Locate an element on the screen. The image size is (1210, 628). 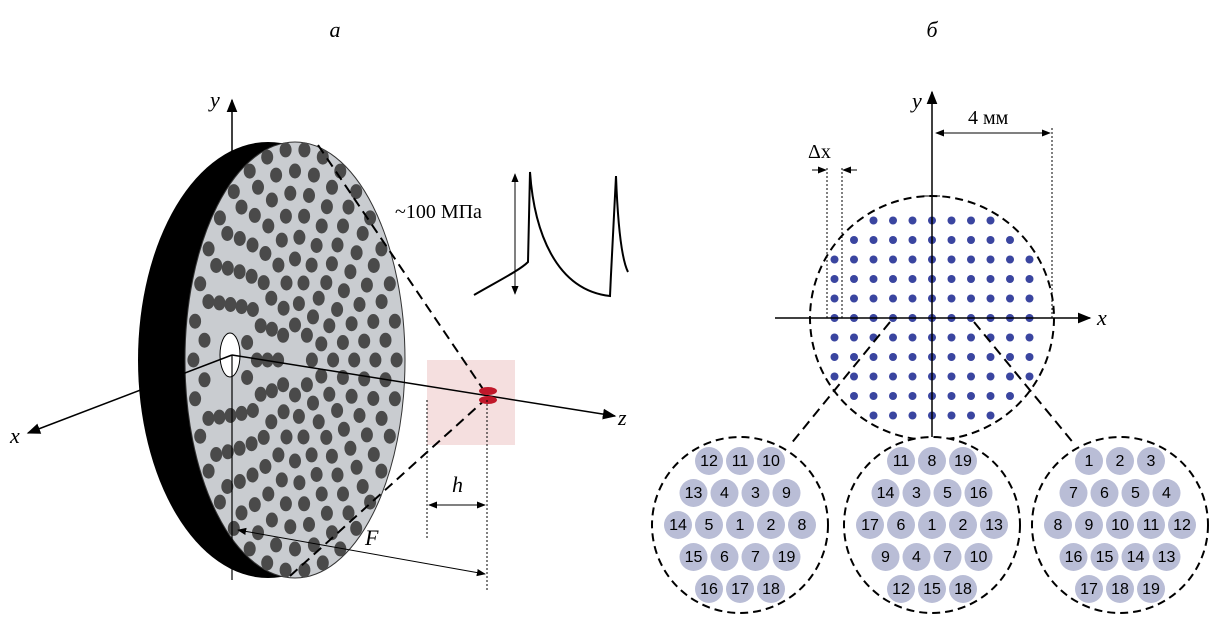
axis-label: x is located at coordinates (14, 435).